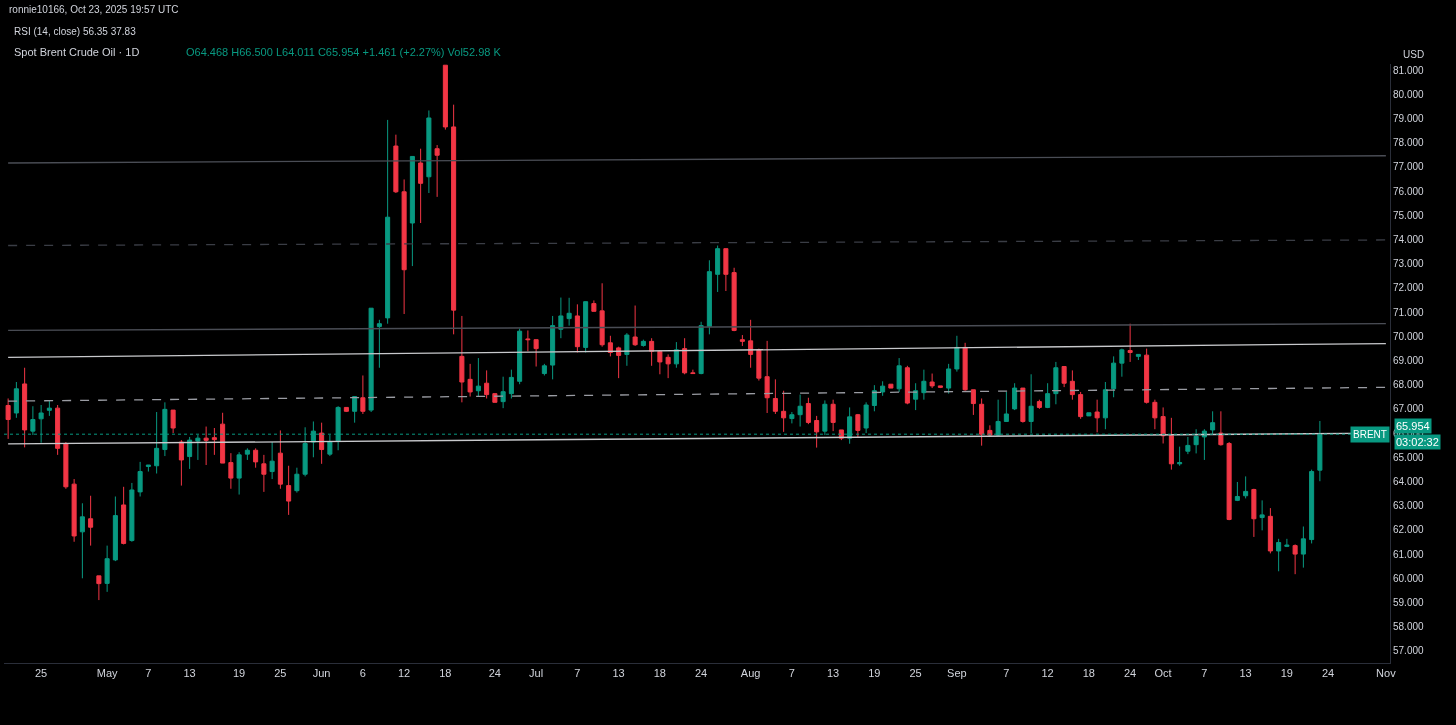  What do you see at coordinates (1409, 191) in the screenshot?
I see `y-tick-label: 76.000` at bounding box center [1409, 191].